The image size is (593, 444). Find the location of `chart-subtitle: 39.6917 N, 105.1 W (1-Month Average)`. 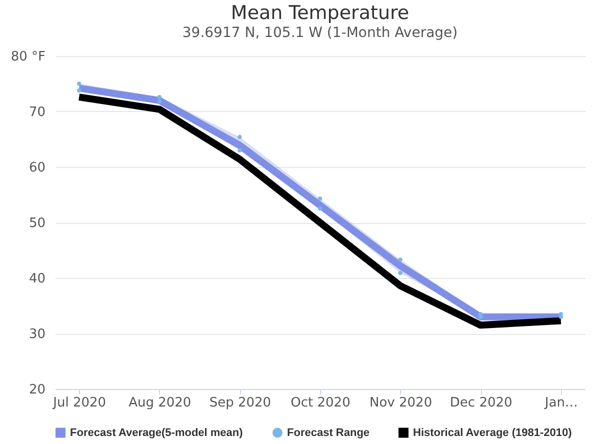

chart-subtitle: 39.6917 N, 105.1 W (1-Month Average) is located at coordinates (320, 33).